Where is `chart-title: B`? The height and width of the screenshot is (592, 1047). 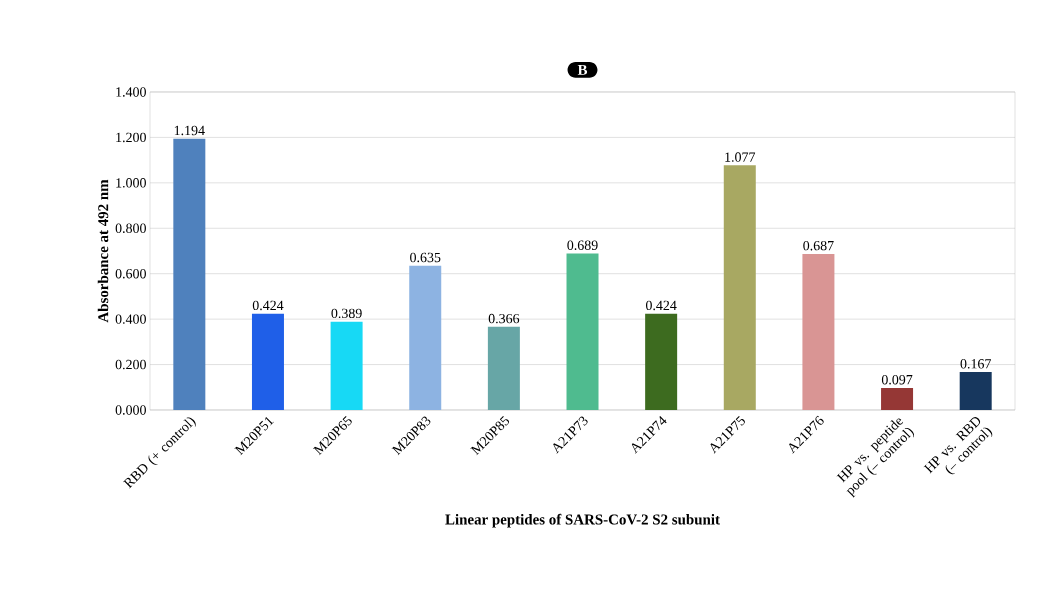 chart-title: B is located at coordinates (582, 69).